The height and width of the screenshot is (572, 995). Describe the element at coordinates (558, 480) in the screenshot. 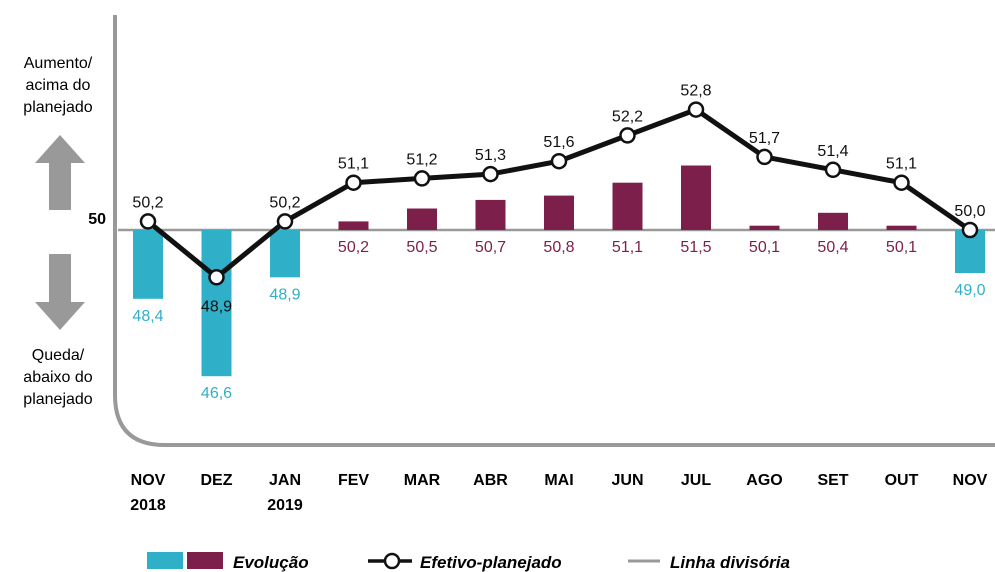

I see `x-tick-label: MAI` at that location.